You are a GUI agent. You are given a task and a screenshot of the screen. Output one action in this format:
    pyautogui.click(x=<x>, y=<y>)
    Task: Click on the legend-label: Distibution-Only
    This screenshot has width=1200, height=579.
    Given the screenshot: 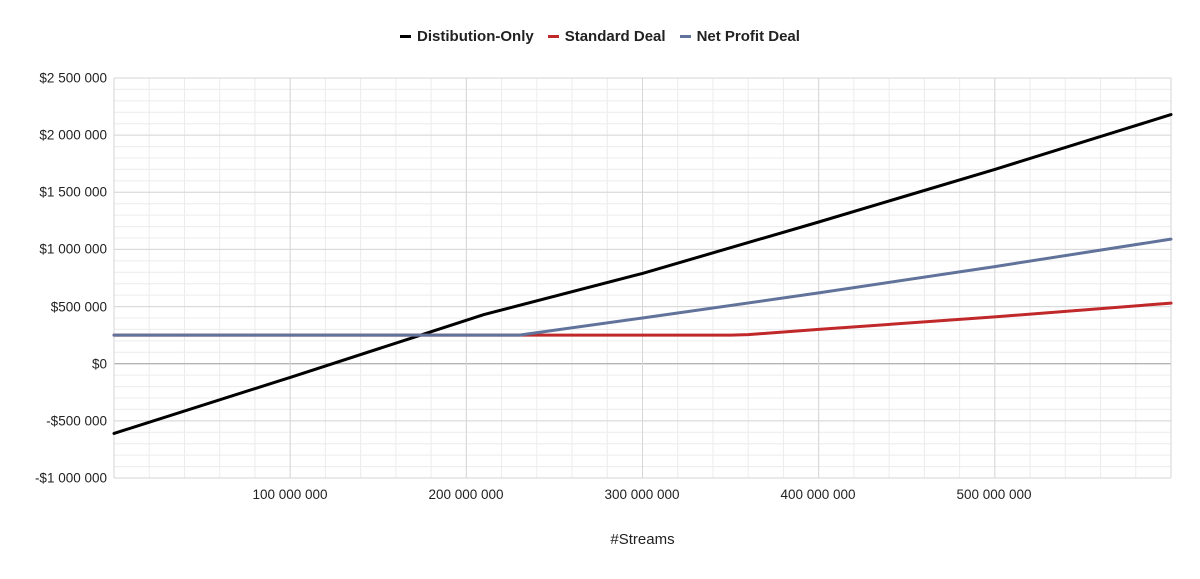 What is the action you would take?
    pyautogui.click(x=475, y=36)
    